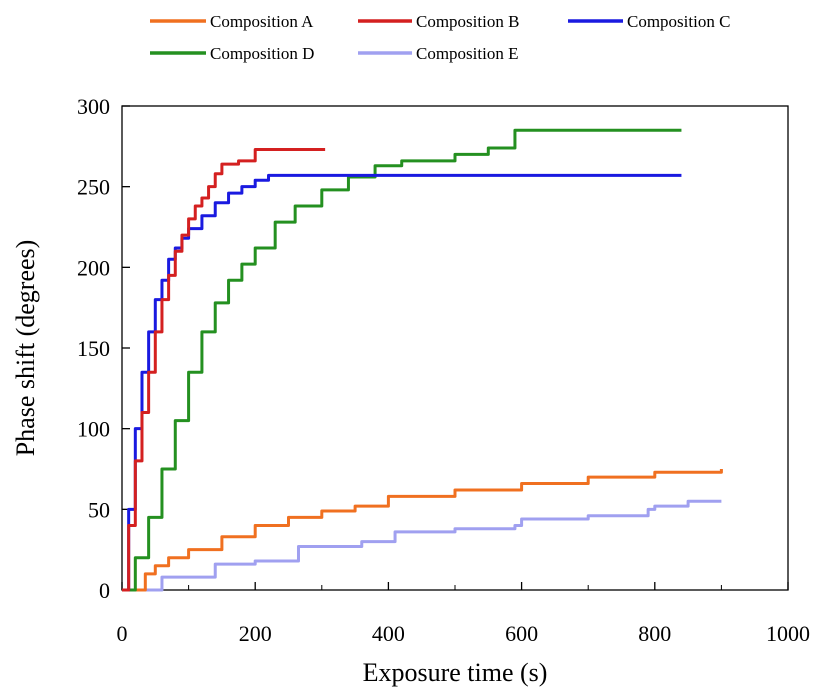 The height and width of the screenshot is (691, 821). What do you see at coordinates (388, 633) in the screenshot?
I see `x-tick-label: 400` at bounding box center [388, 633].